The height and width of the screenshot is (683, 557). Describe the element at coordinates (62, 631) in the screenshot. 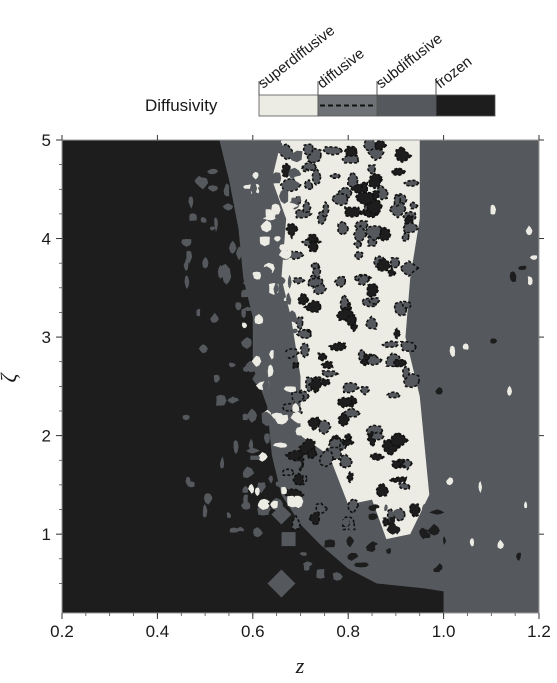

I see `x-tick-label: 0.2` at that location.